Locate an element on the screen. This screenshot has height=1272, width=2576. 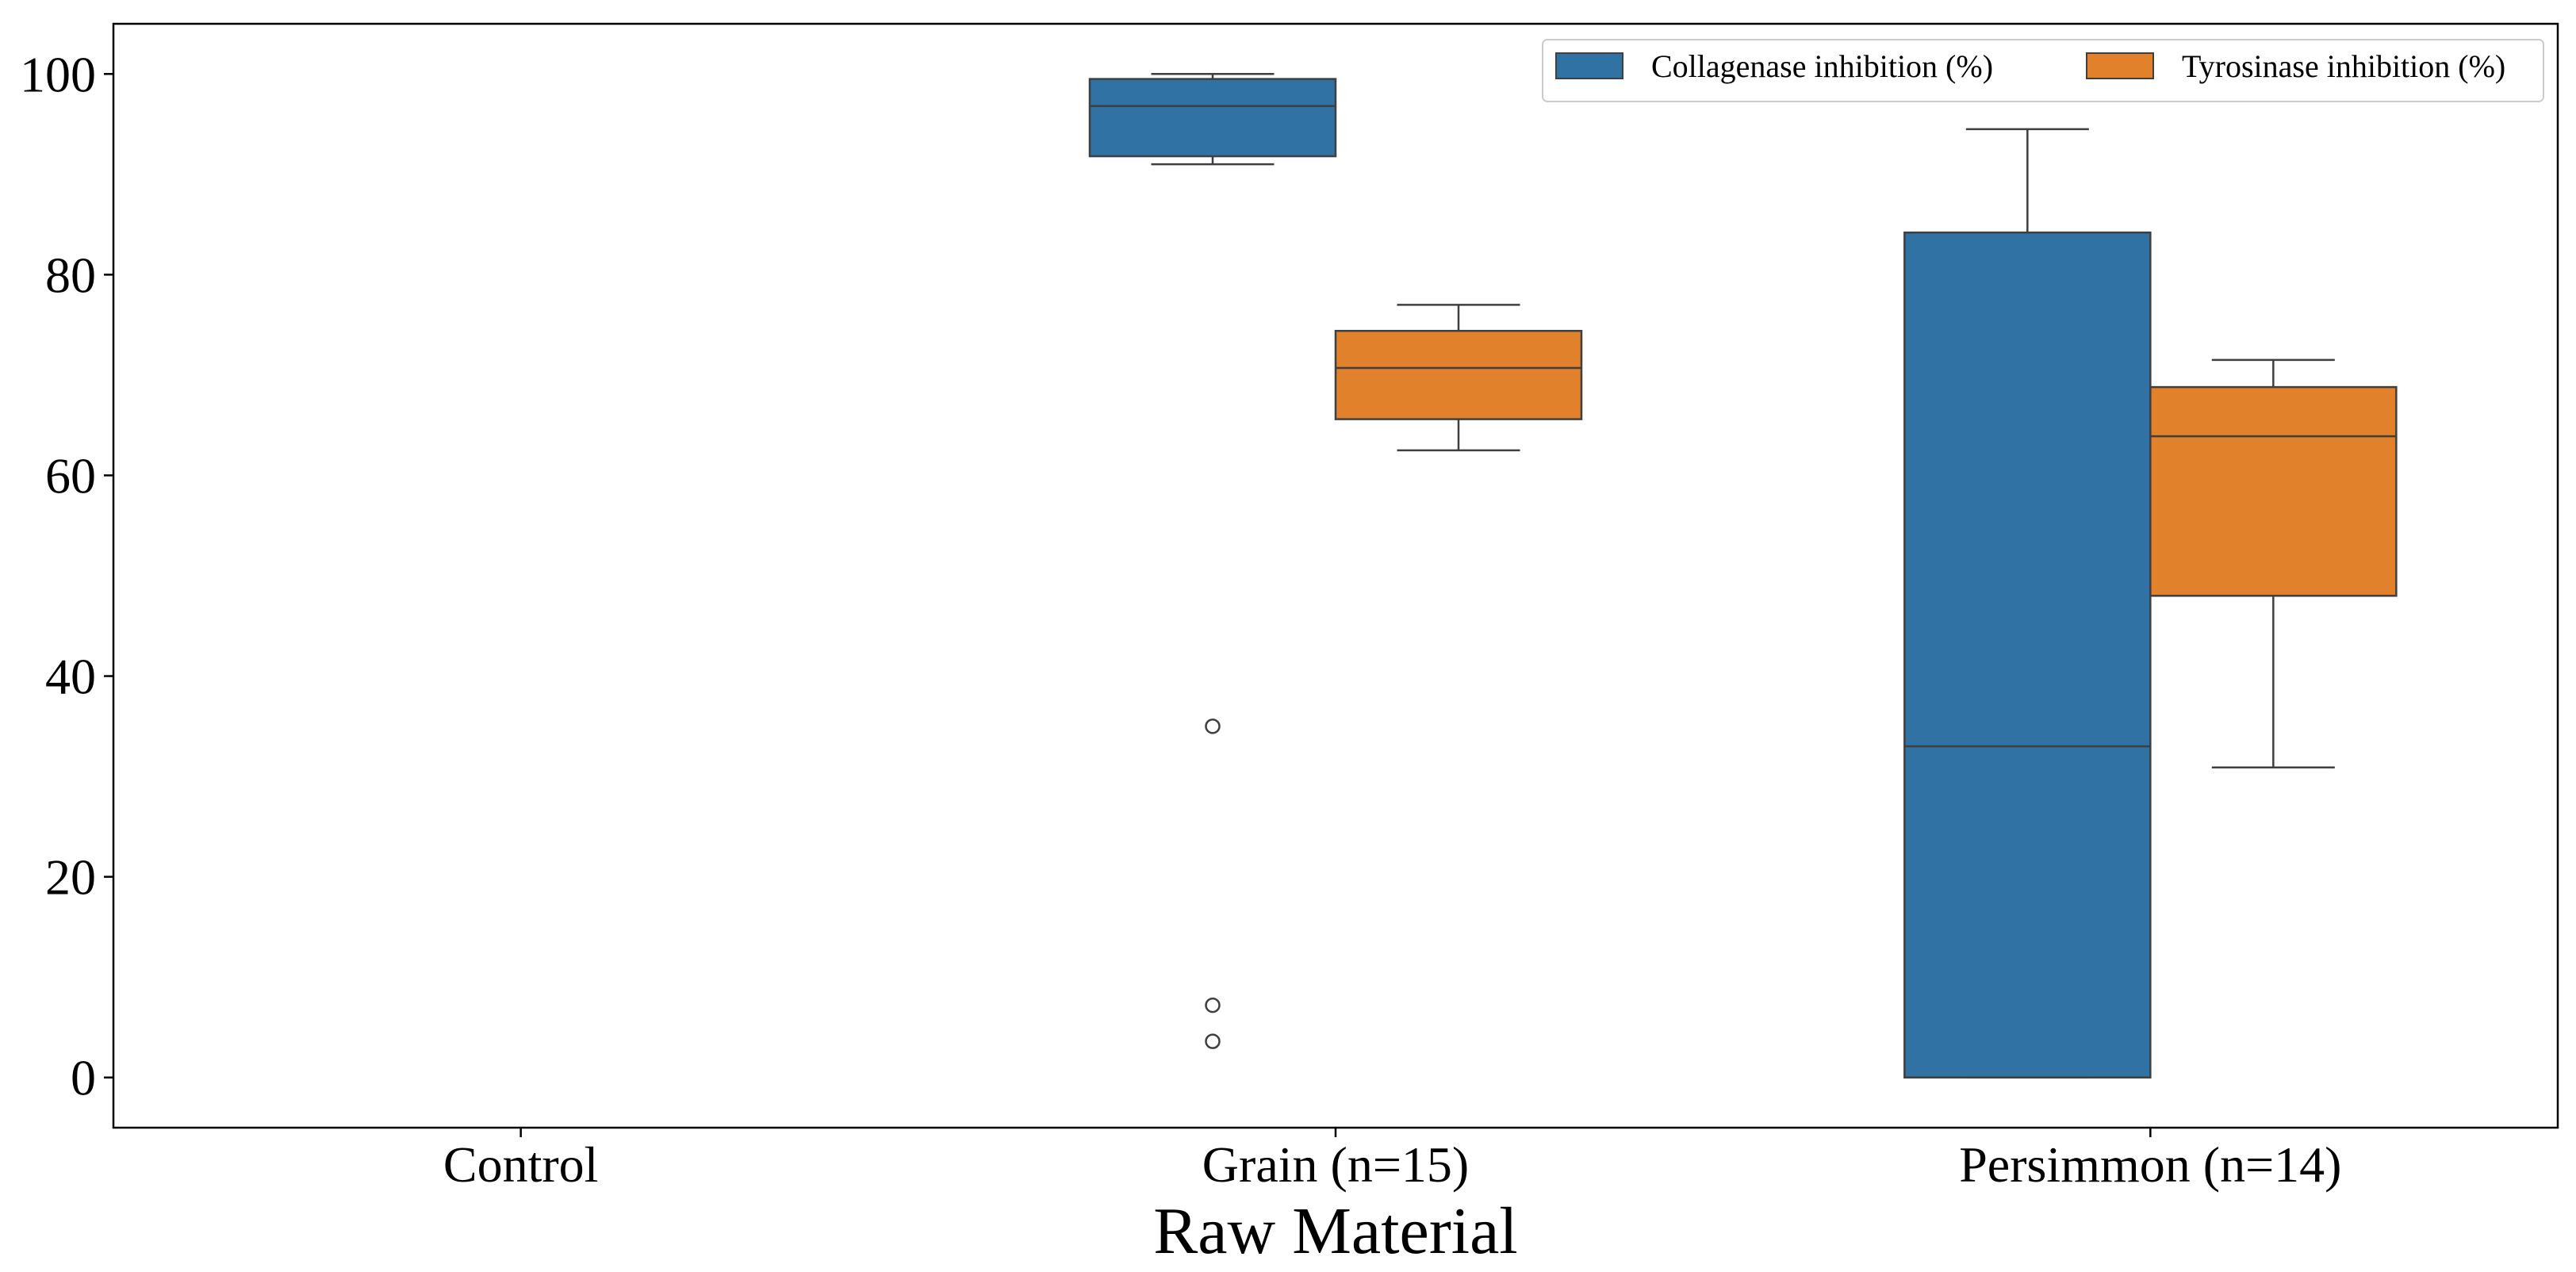
x-tick-label: Control is located at coordinates (521, 1165).